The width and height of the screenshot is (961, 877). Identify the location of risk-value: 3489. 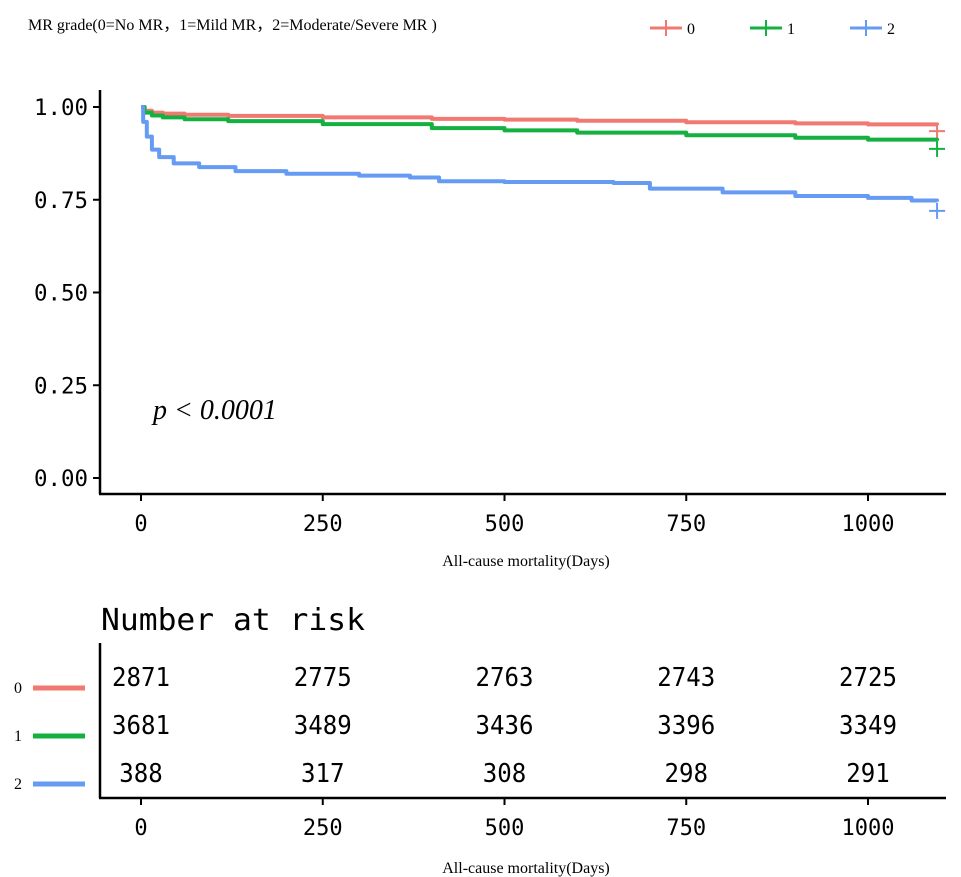
(323, 726).